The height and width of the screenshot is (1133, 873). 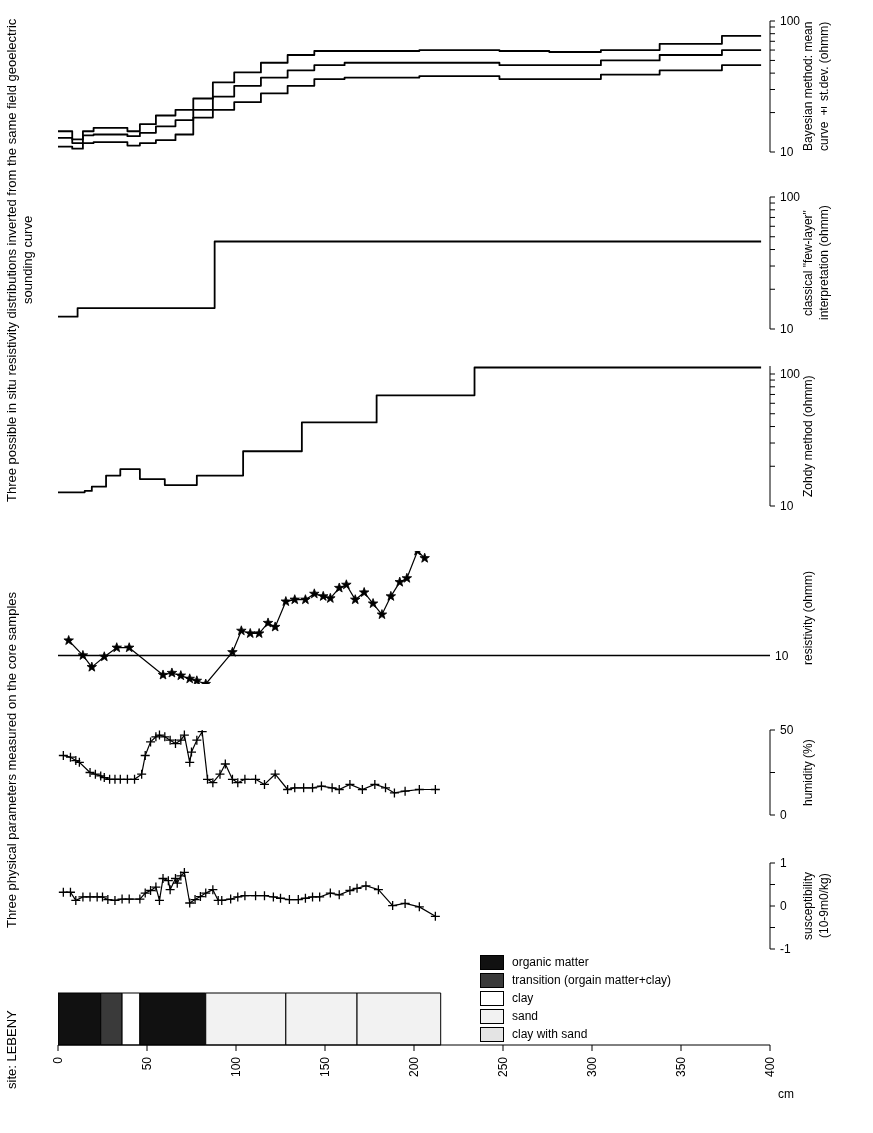 I want to click on x-axis-title: cm, so click(x=786, y=1094).